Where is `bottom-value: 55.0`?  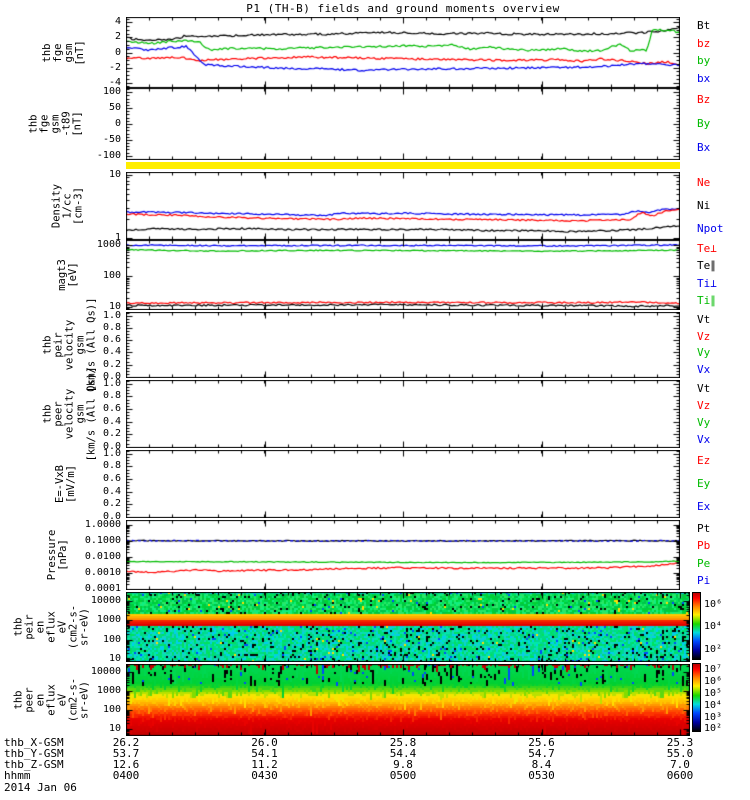 bottom-value: 55.0 is located at coordinates (680, 753).